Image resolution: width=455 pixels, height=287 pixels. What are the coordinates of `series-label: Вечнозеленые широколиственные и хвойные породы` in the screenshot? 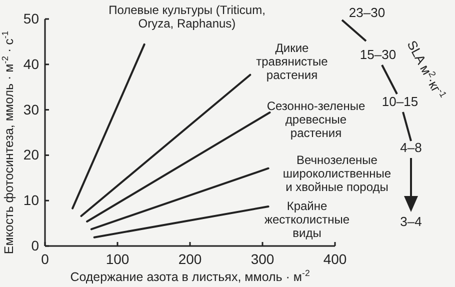 It's located at (337, 173).